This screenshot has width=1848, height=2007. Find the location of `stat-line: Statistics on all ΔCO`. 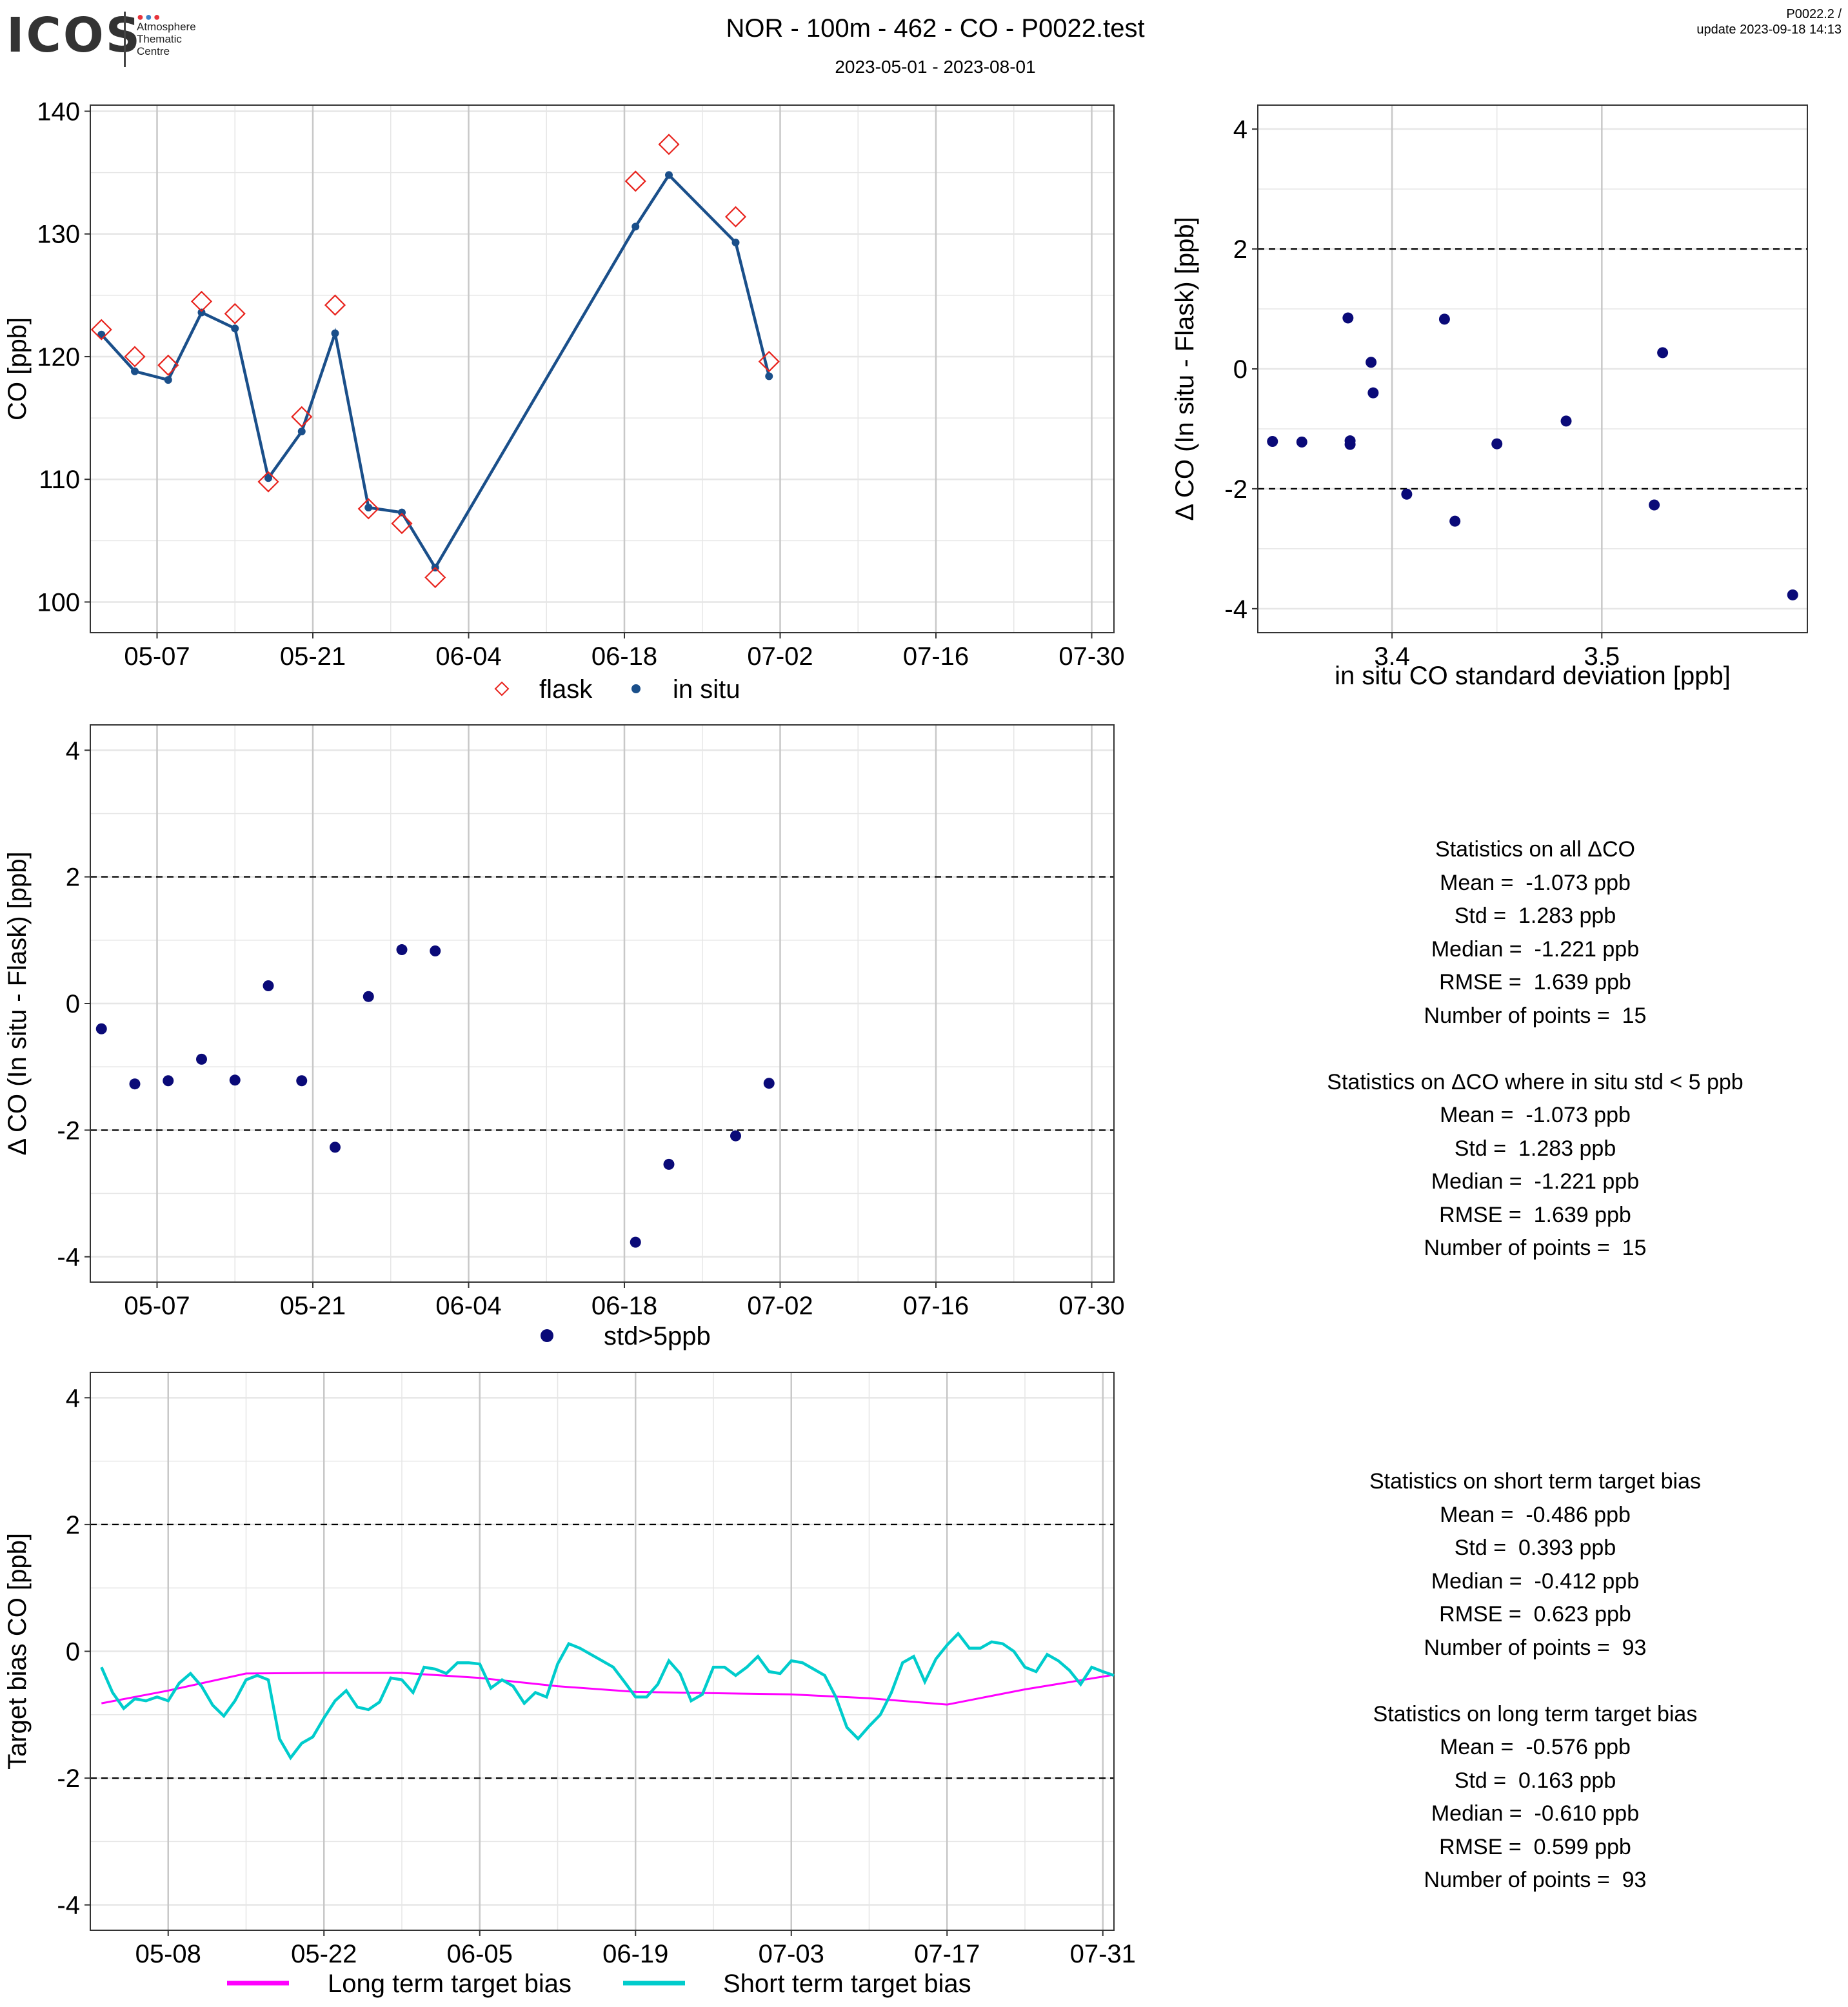

stat-line: Statistics on all ΔCO is located at coordinates (1535, 849).